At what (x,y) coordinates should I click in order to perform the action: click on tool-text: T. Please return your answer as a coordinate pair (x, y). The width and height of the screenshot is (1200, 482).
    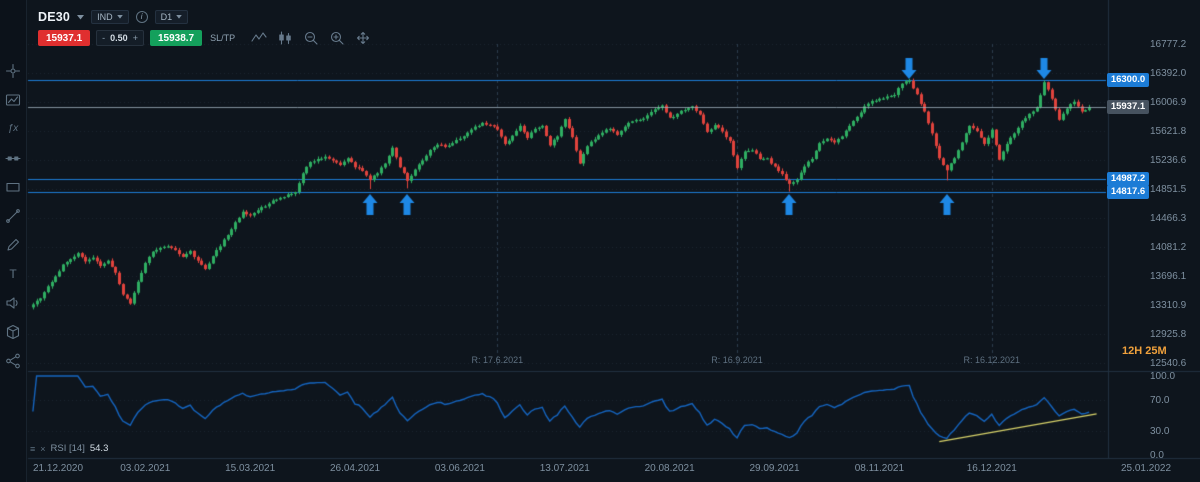
    Looking at the image, I should click on (13, 273).